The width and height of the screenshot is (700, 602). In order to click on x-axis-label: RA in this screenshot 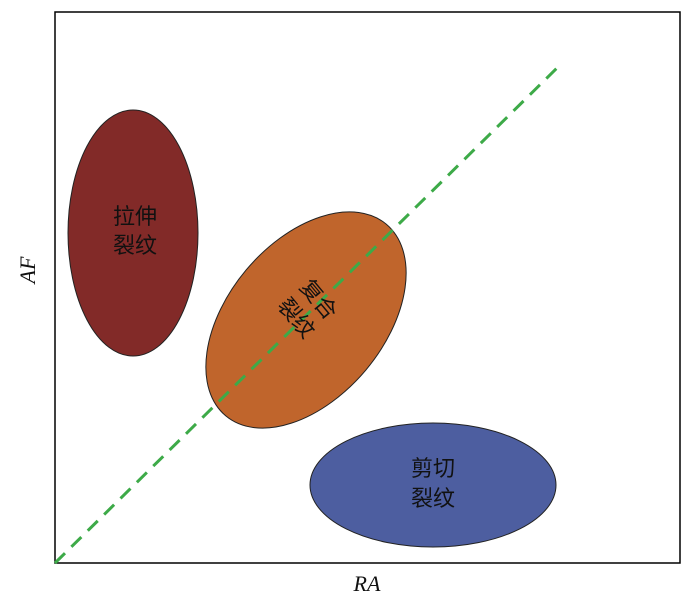, I will do `click(367, 583)`.